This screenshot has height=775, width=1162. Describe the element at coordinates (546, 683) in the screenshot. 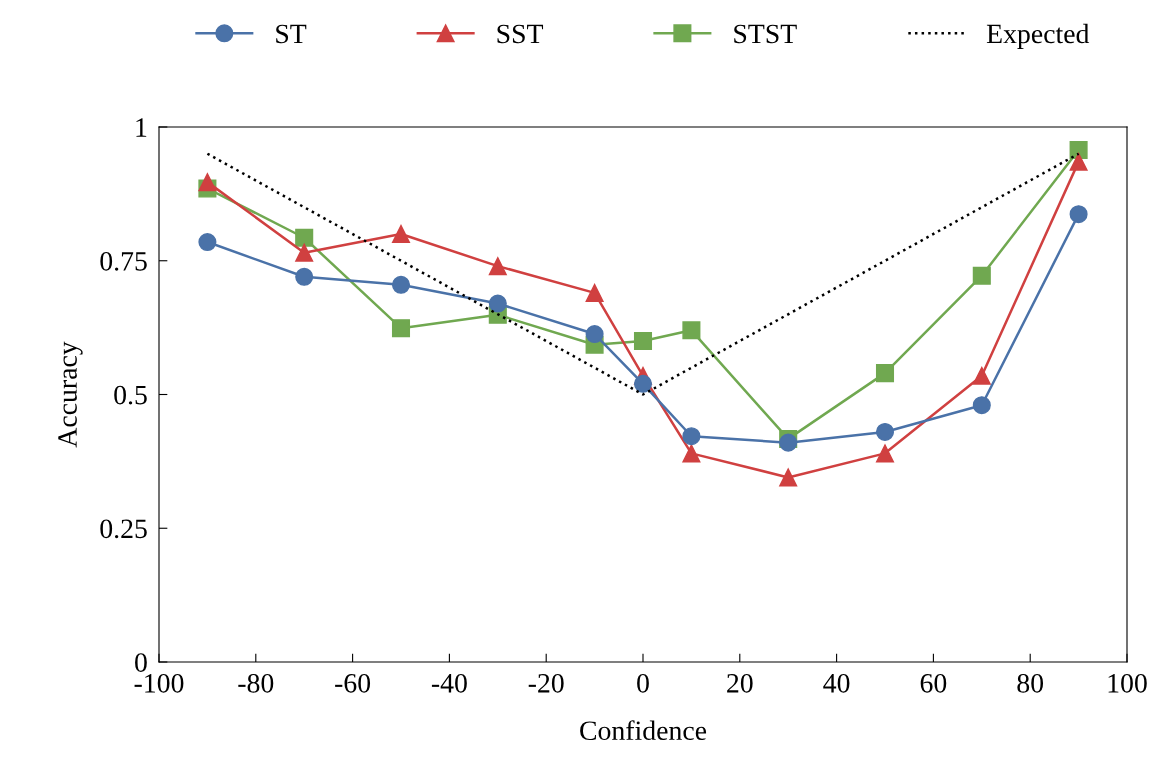

I see `x-tick-label: -20` at that location.